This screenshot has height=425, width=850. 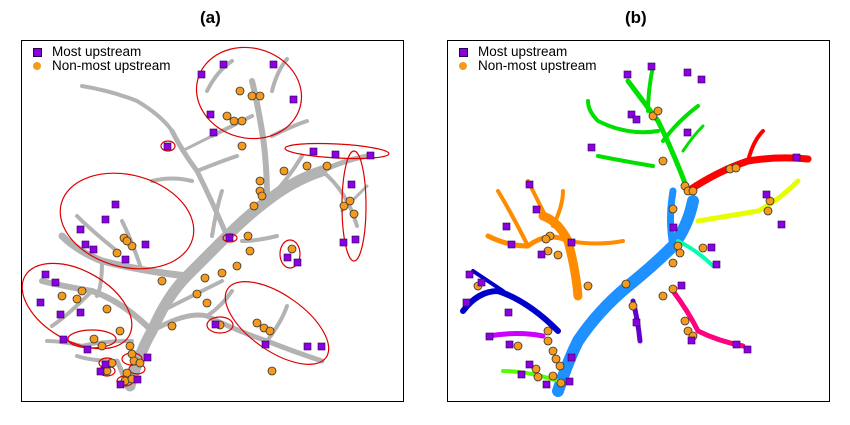 What do you see at coordinates (658, 136) in the screenshot?
I see `subnetwork-green` at bounding box center [658, 136].